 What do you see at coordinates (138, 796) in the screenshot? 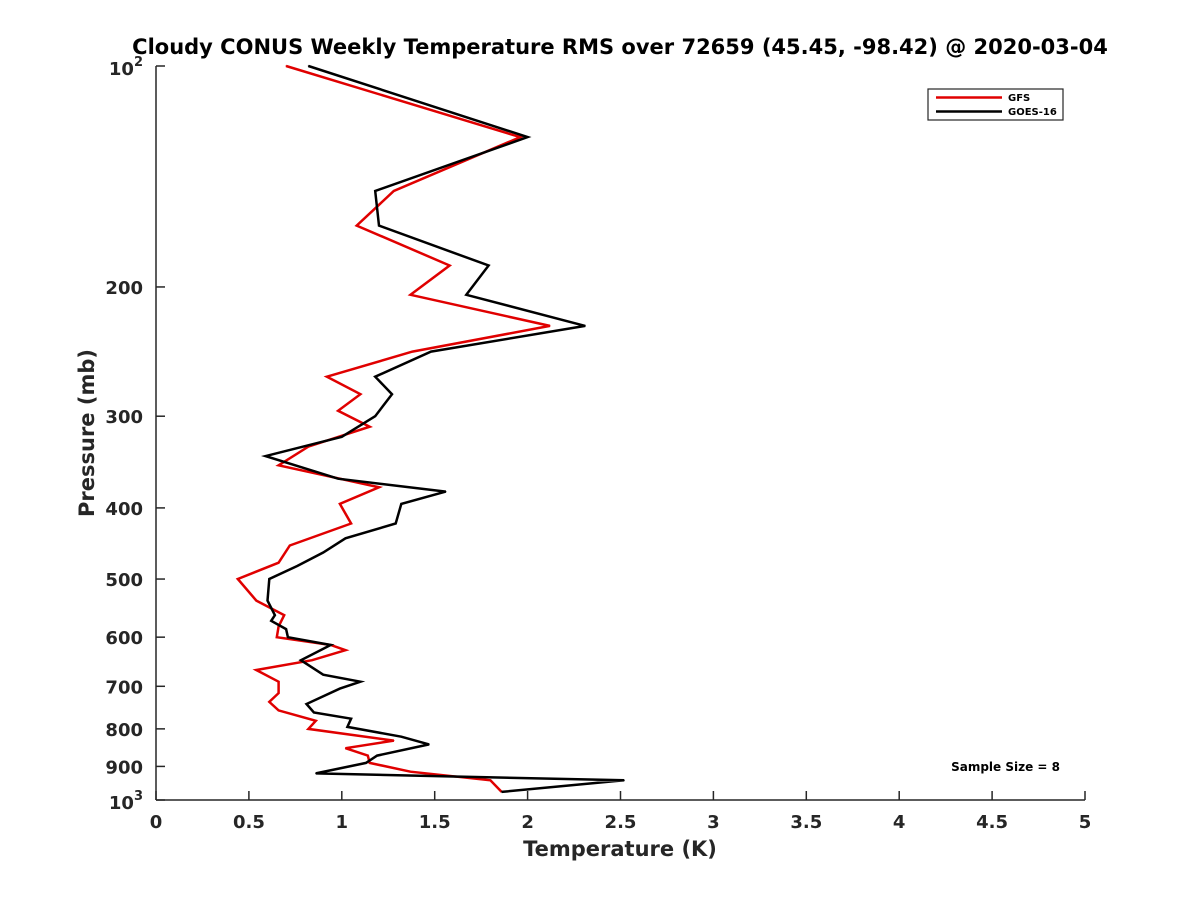
I see `y-tick-exponent: 3` at bounding box center [138, 796].